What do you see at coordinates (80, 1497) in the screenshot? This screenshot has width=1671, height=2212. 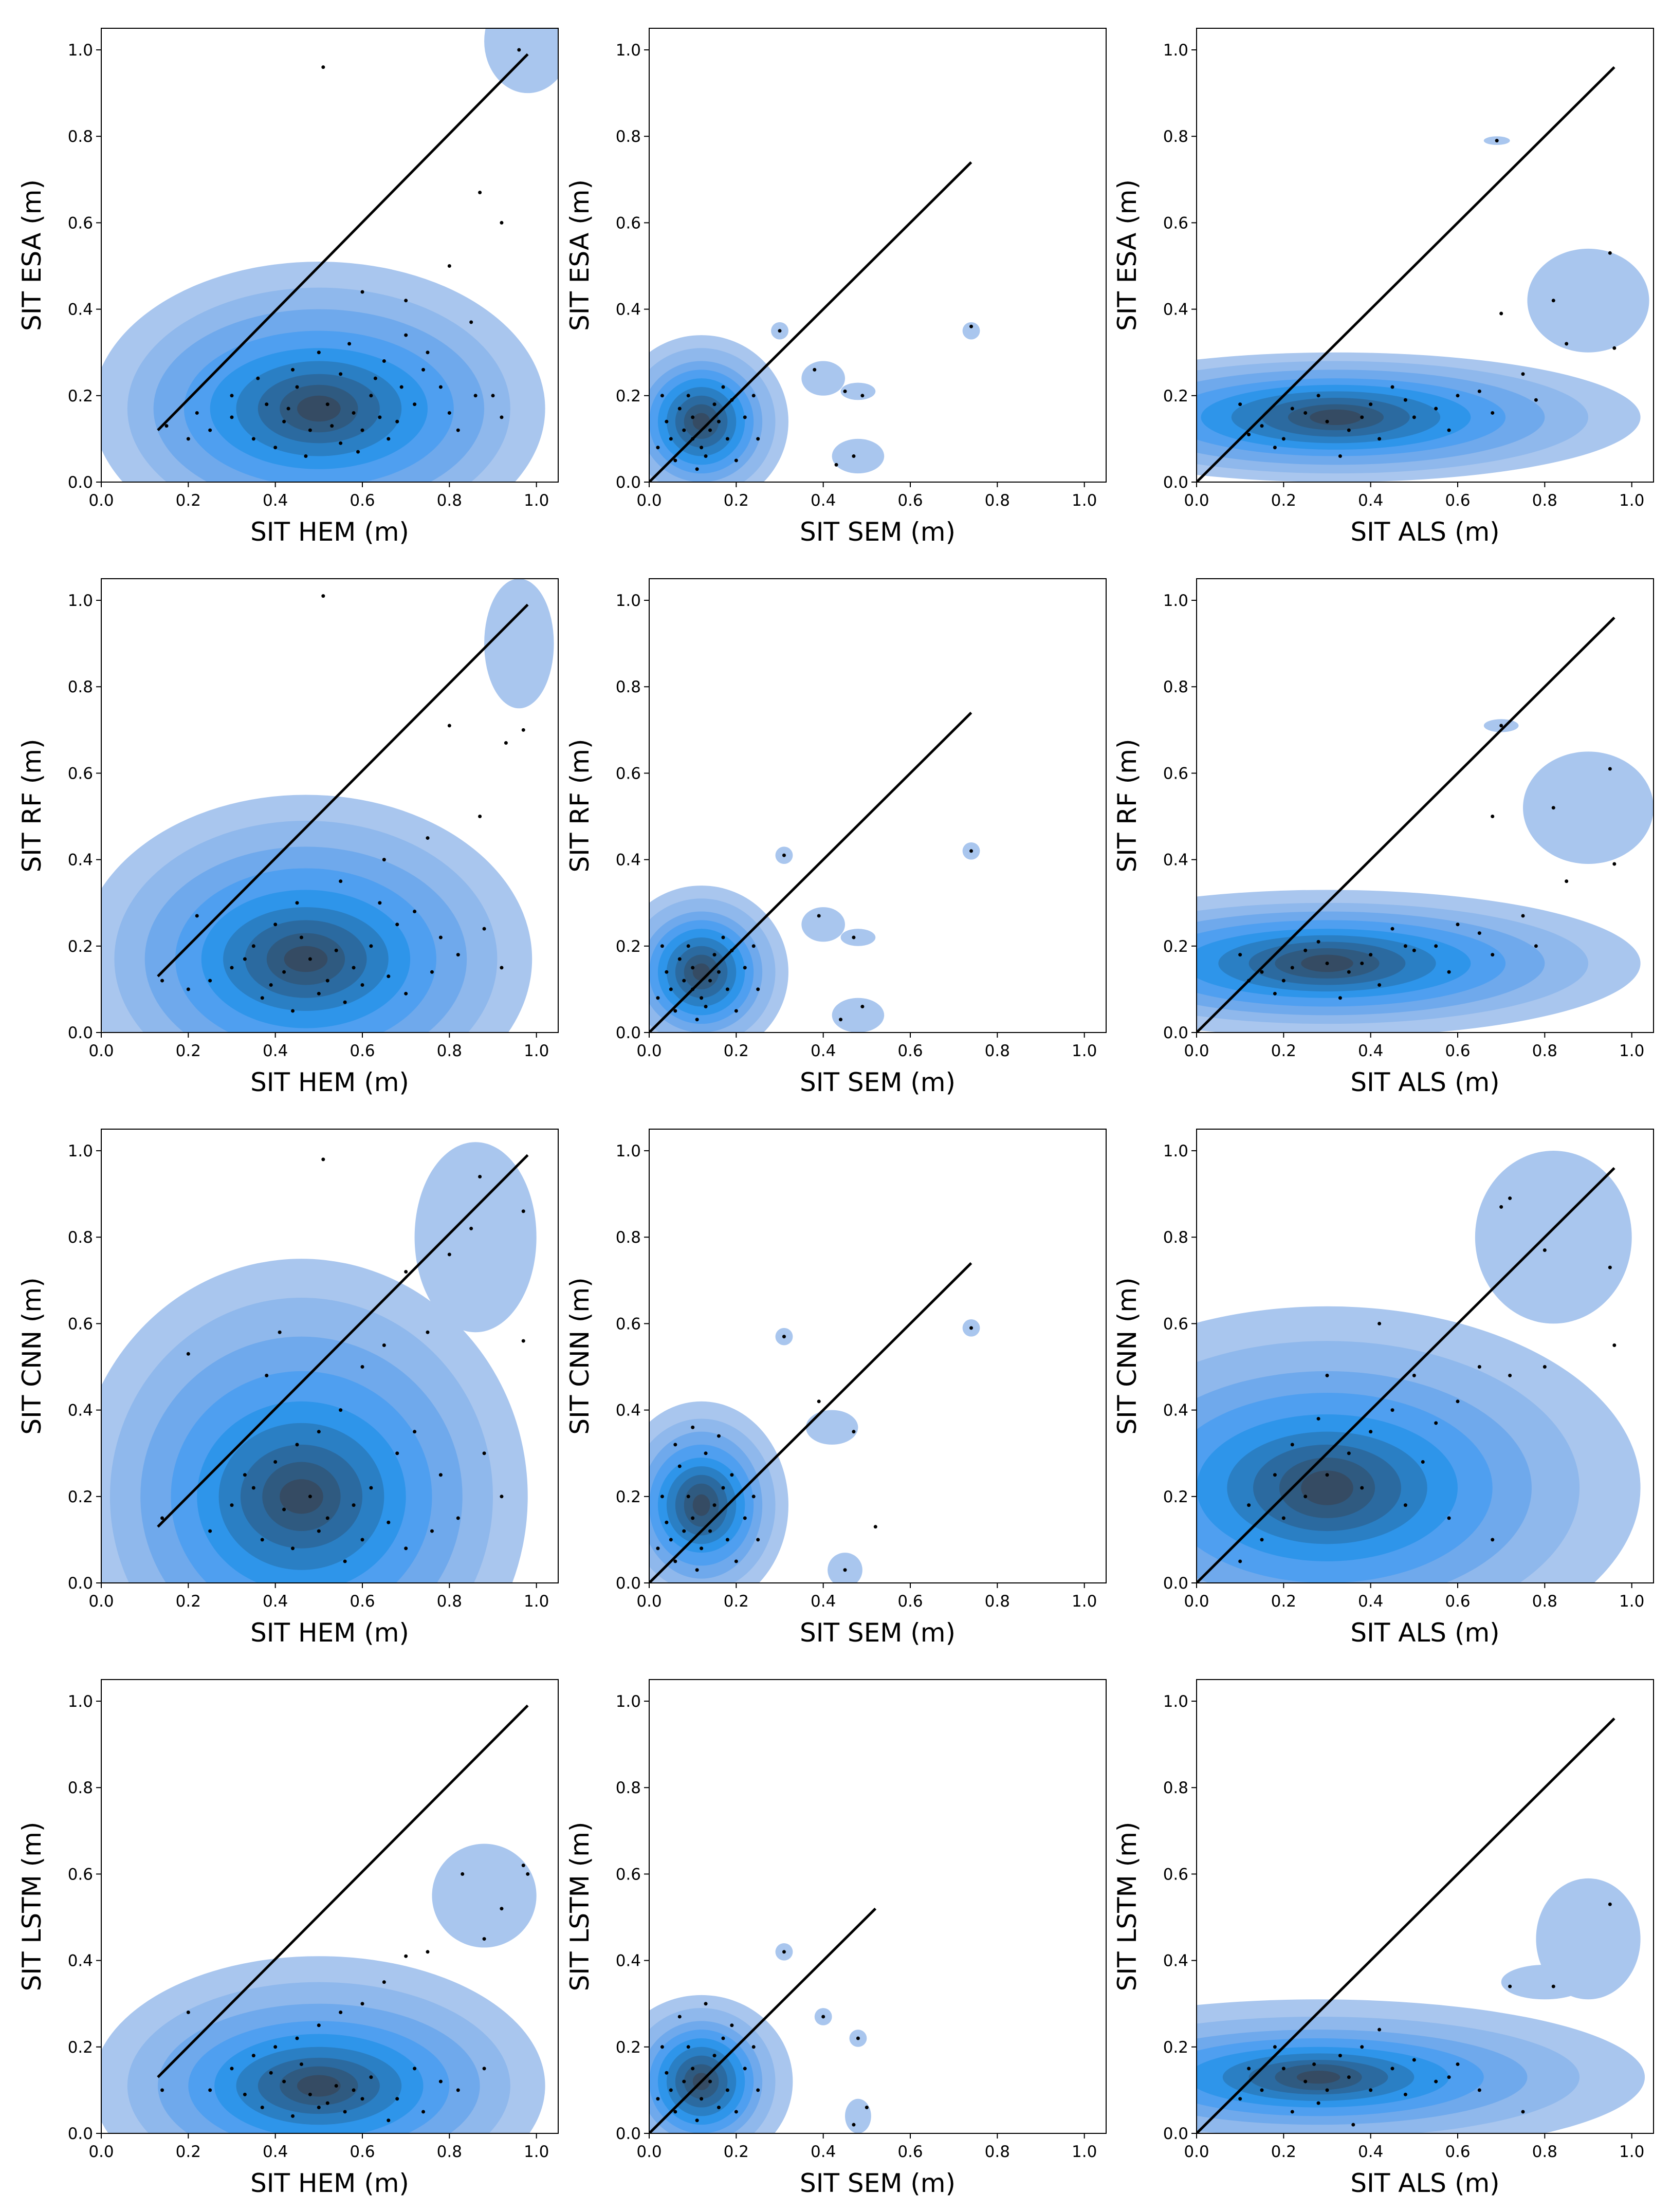 I see `y-tick-label: 0.2` at bounding box center [80, 1497].